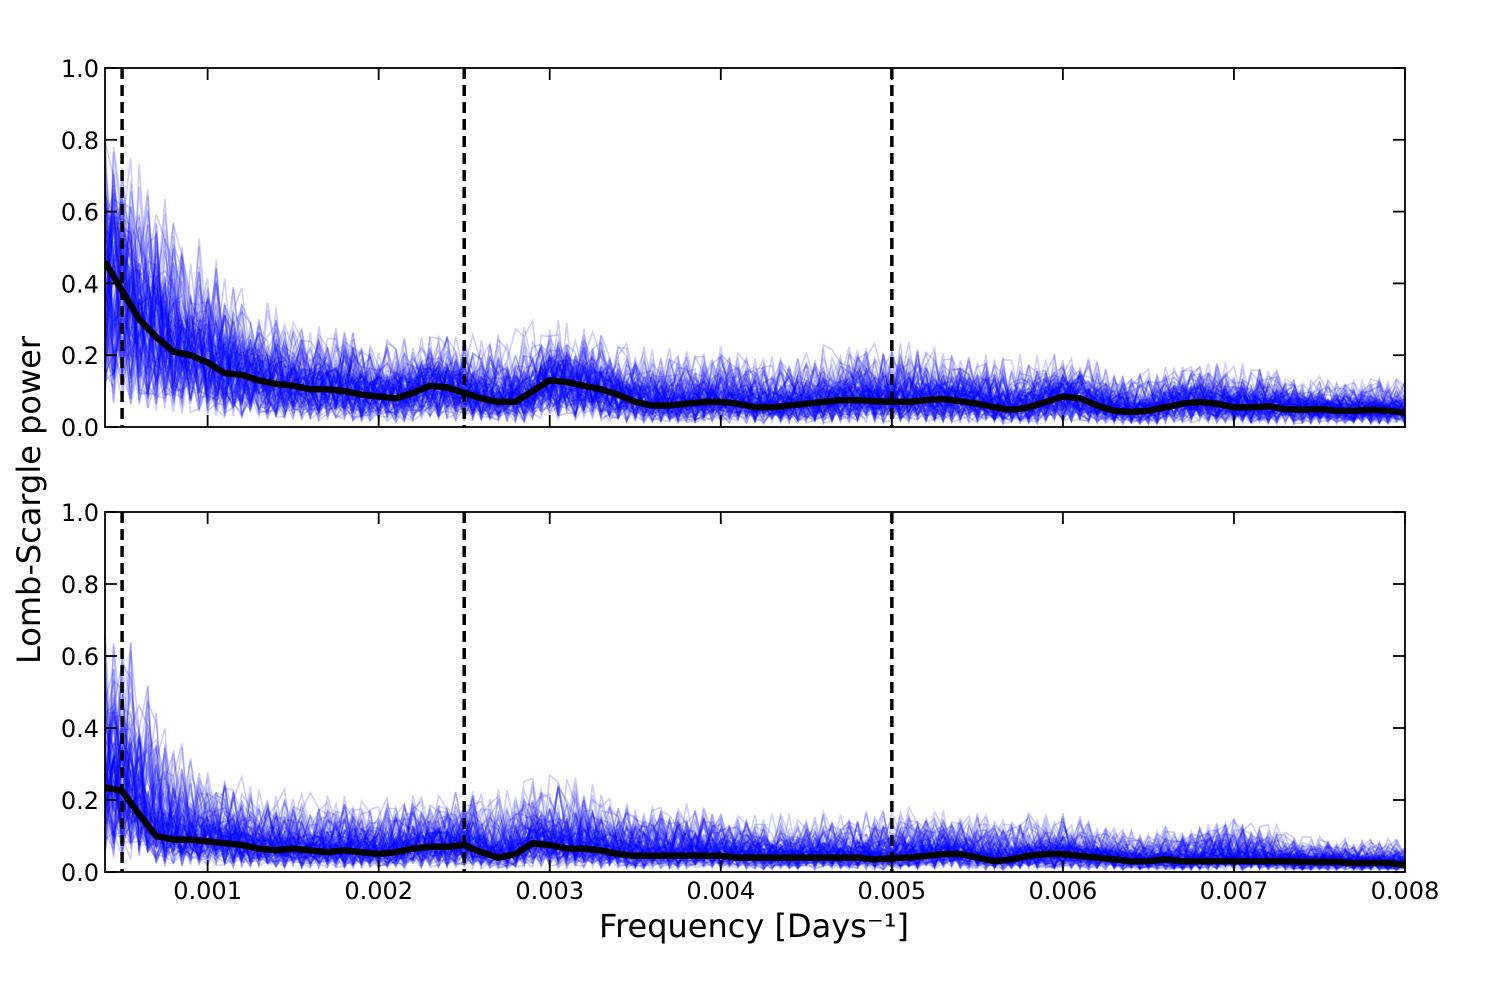 The image size is (1500, 1000). I want to click on x-tick-label: 0.008, so click(1405, 891).